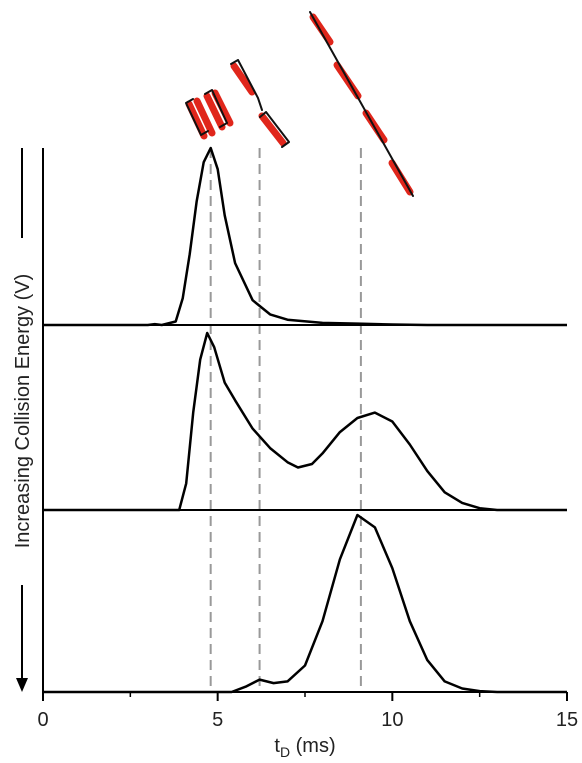  What do you see at coordinates (567, 720) in the screenshot?
I see `x-tick-label: 15` at bounding box center [567, 720].